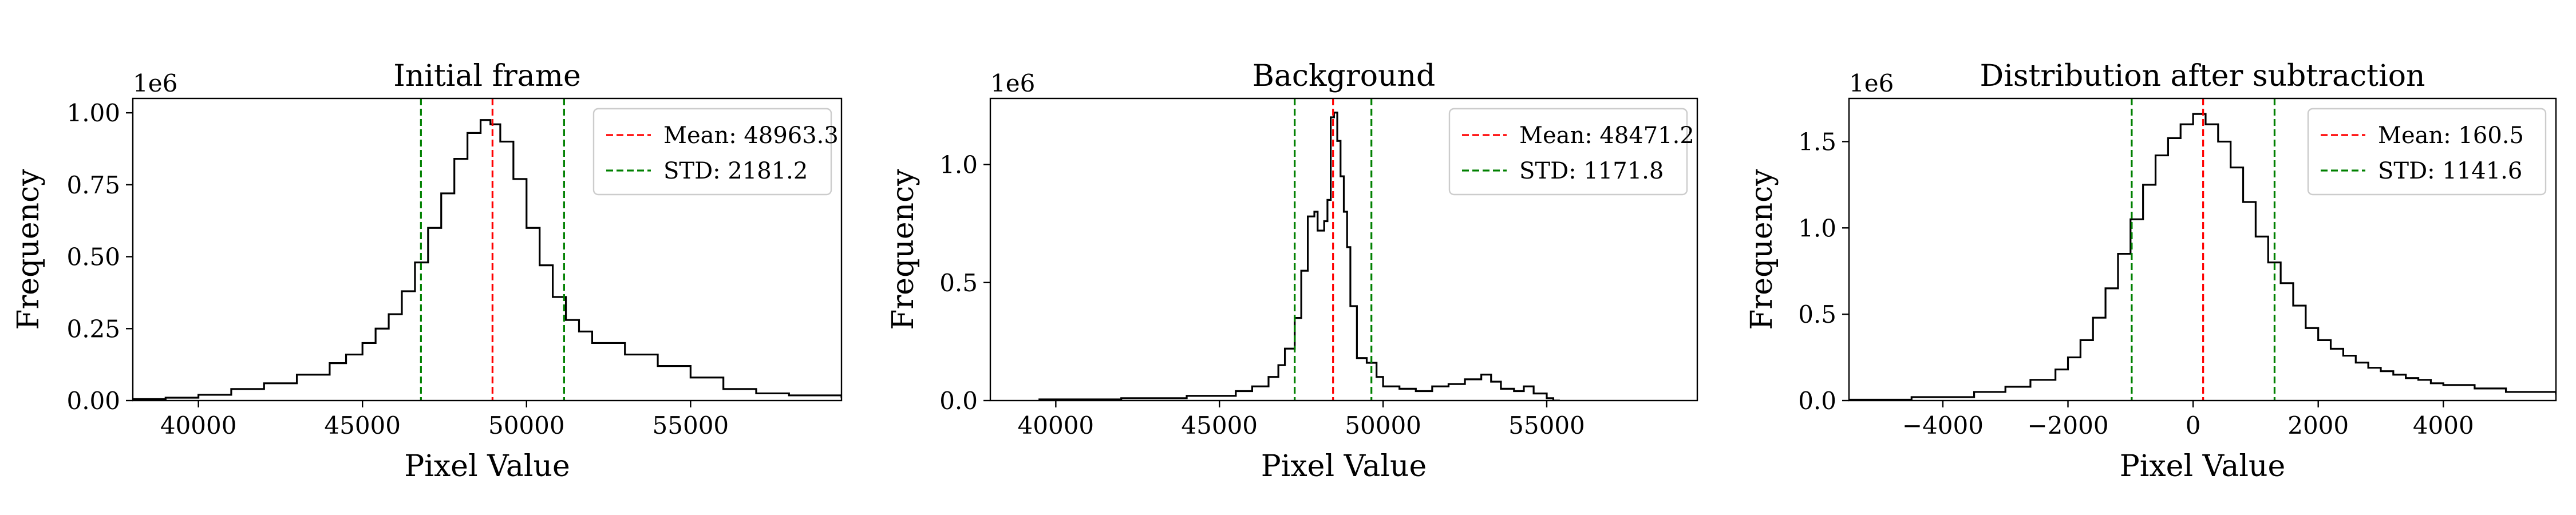  Describe the element at coordinates (2318, 425) in the screenshot. I see `x-tick-label: 2000` at that location.